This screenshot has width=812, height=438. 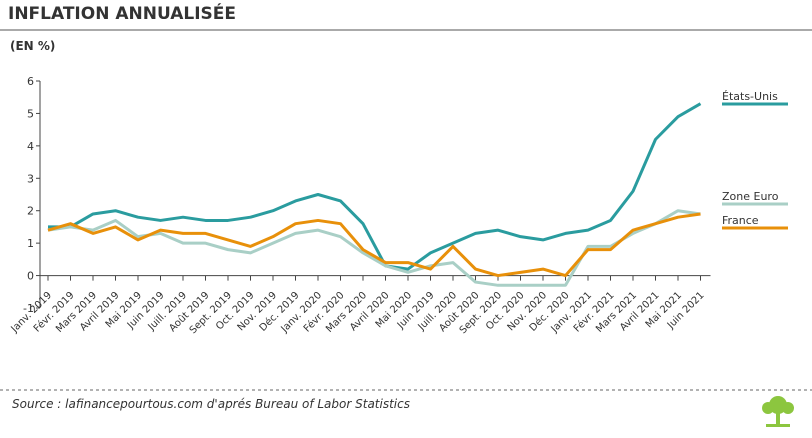 What do you see at coordinates (30, 178) in the screenshot?
I see `y-tick-label: 3` at bounding box center [30, 178].